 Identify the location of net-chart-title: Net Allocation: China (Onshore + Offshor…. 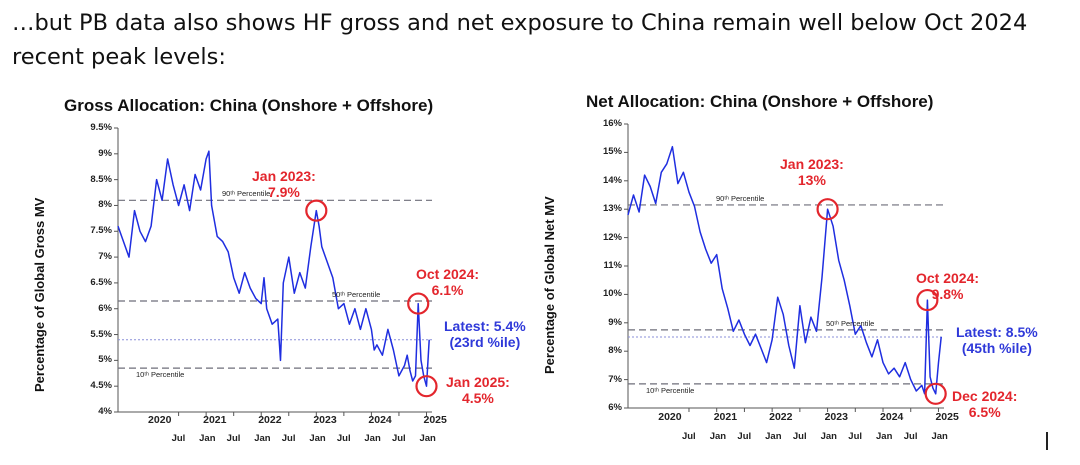
(760, 101).